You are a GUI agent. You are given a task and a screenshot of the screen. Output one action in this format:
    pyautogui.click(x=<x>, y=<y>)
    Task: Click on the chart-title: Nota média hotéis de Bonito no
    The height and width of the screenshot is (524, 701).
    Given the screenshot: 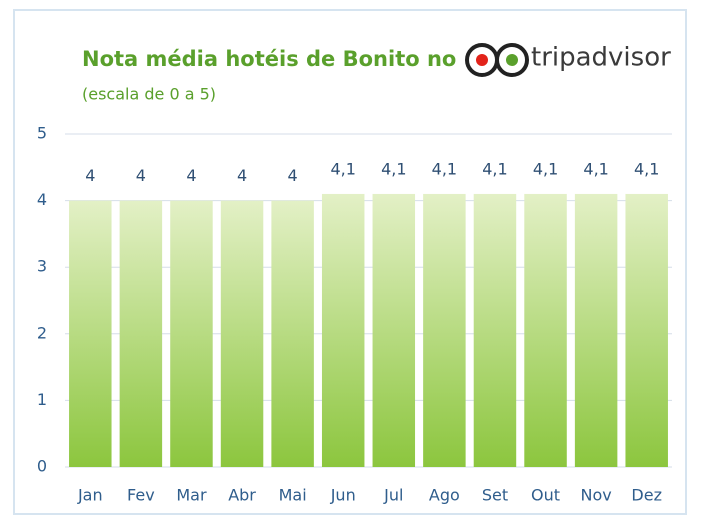 What is the action you would take?
    pyautogui.click(x=269, y=59)
    